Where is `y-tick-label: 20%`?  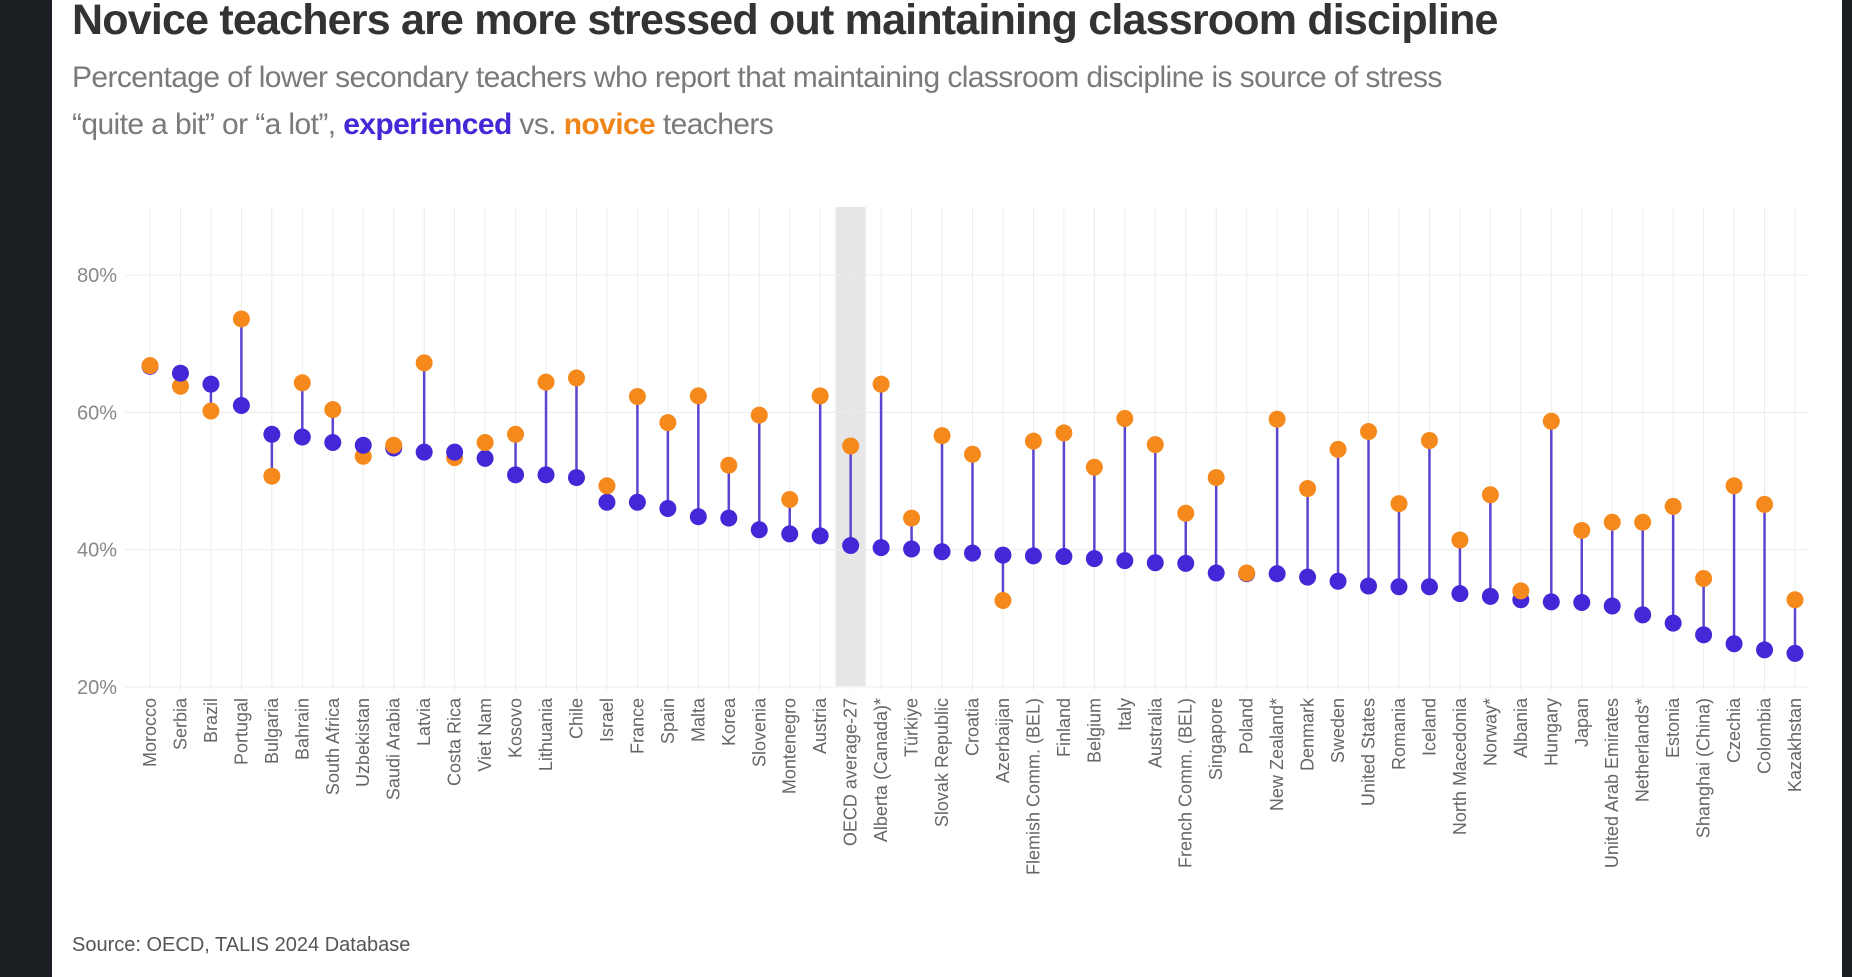 y-tick-label: 20% is located at coordinates (97, 688).